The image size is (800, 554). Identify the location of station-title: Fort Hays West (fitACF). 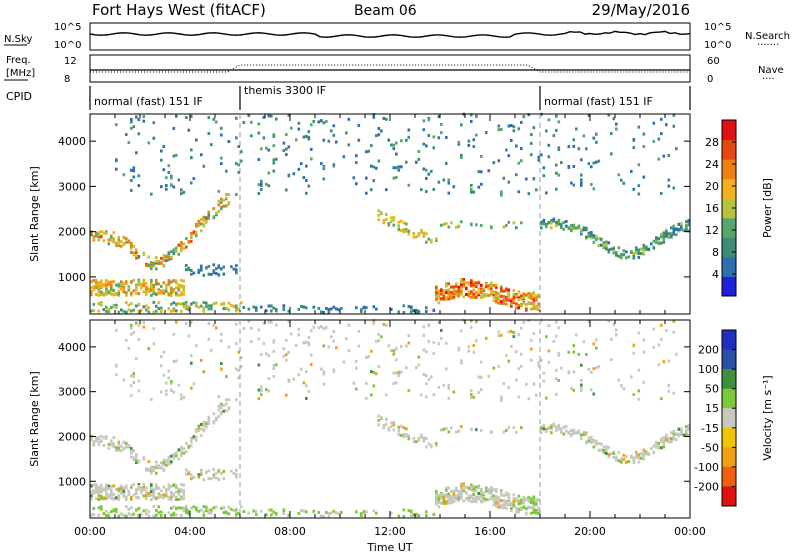
(179, 10).